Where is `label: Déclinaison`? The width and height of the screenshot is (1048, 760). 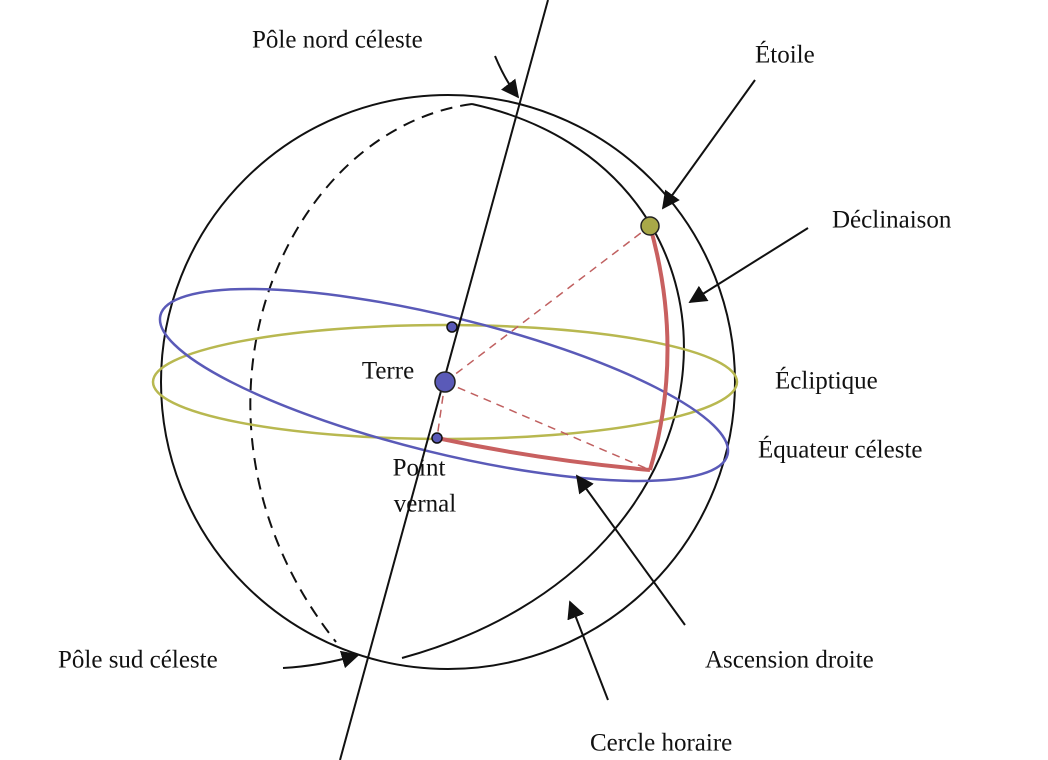 label: Déclinaison is located at coordinates (892, 220).